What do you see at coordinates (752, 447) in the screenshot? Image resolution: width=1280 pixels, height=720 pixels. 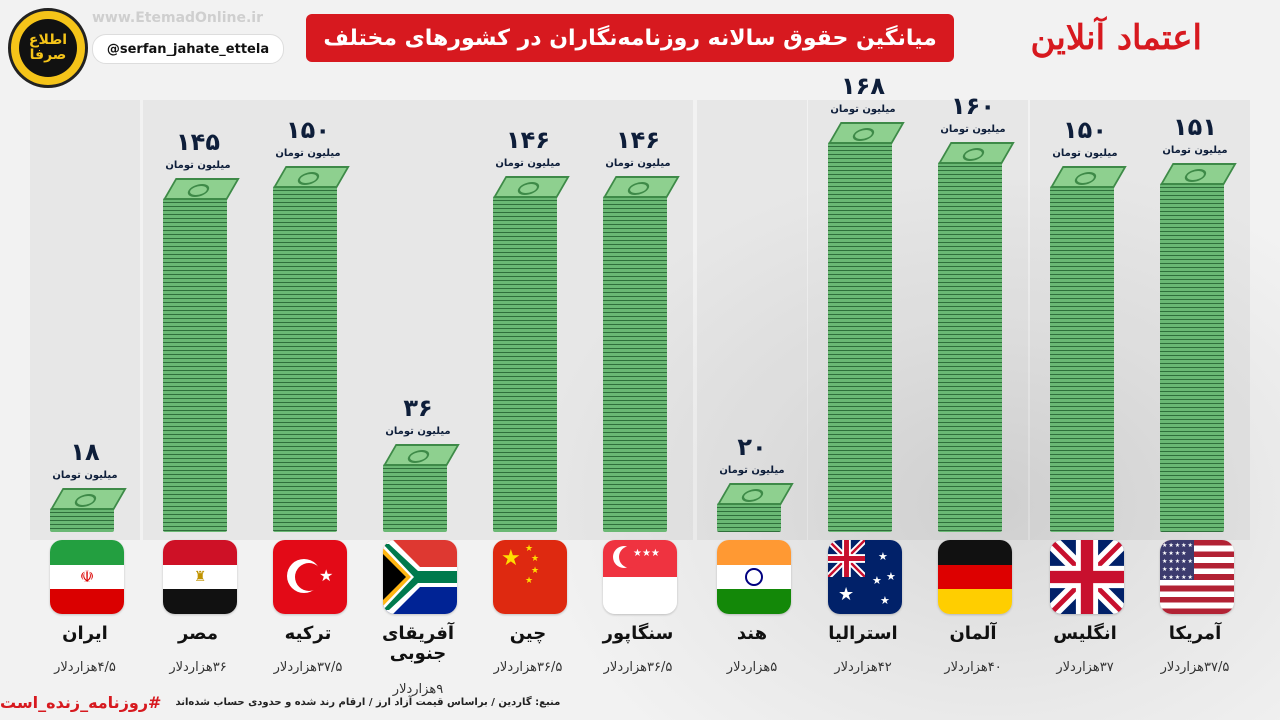 I see `data-label: ۲۰` at bounding box center [752, 447].